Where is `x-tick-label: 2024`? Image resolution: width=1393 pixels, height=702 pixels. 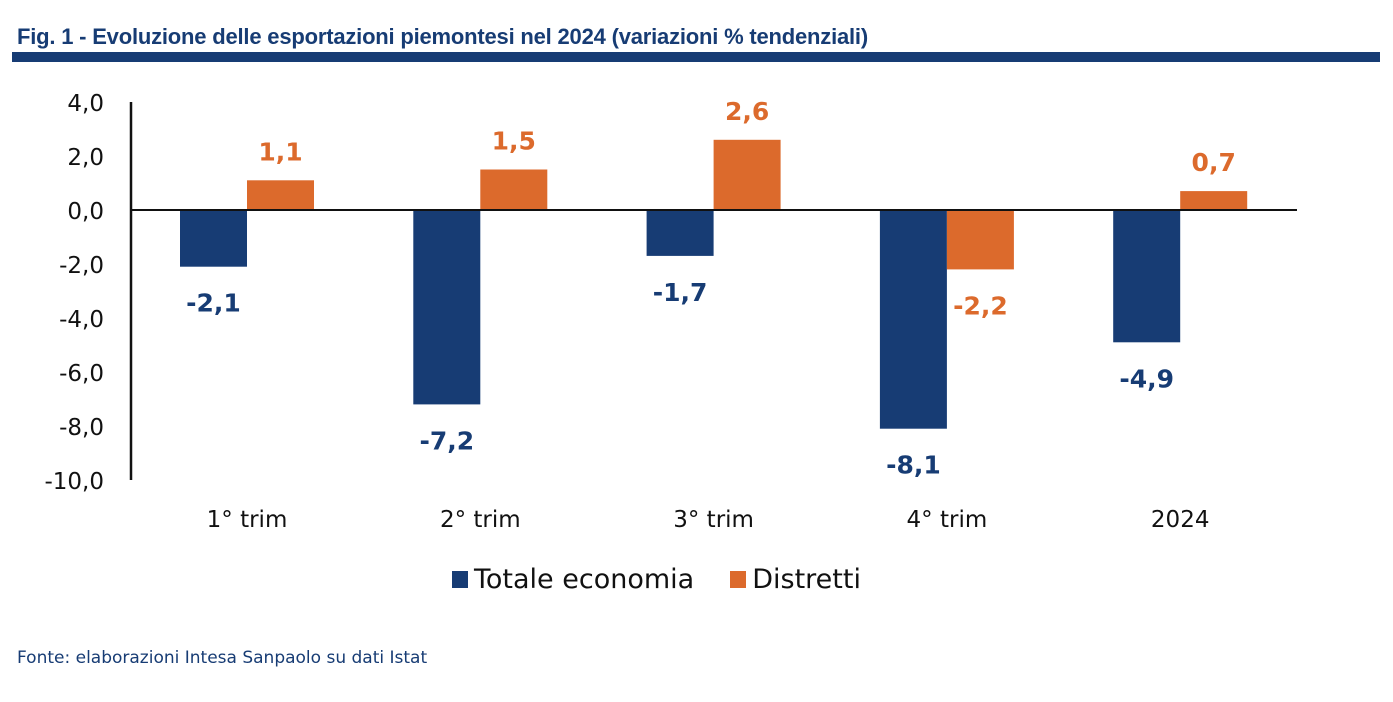 x-tick-label: 2024 is located at coordinates (1180, 520).